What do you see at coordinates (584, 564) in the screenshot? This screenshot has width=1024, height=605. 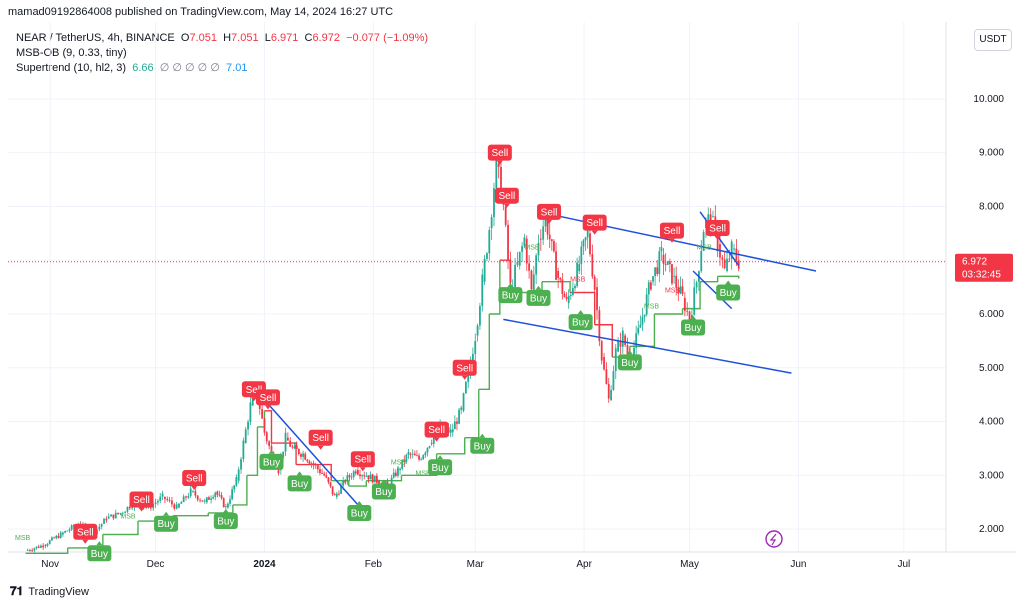 I see `x-tick-label: Apr` at bounding box center [584, 564].